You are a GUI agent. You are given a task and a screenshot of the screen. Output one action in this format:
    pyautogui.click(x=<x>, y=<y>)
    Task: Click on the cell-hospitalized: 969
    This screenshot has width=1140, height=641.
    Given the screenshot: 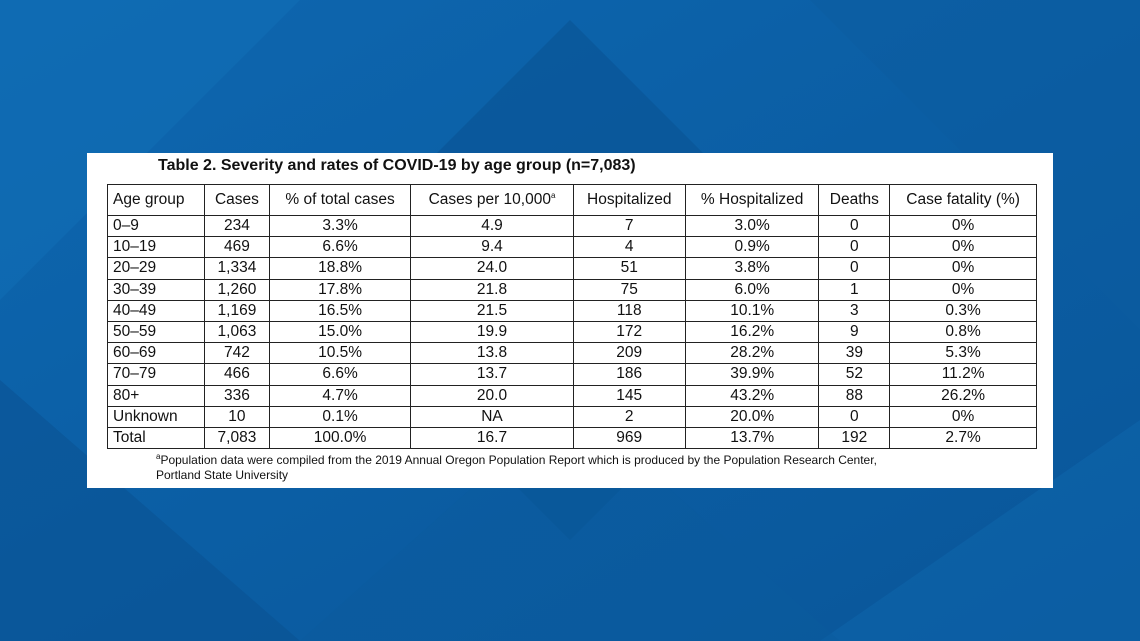 What is the action you would take?
    pyautogui.click(x=629, y=438)
    